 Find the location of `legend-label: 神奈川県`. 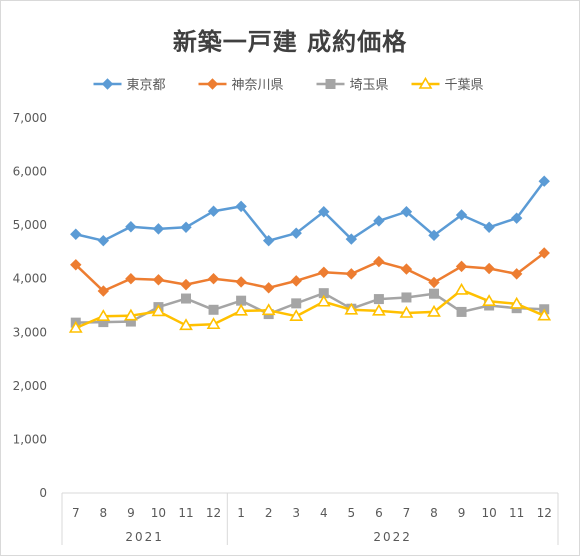

legend-label: 神奈川県 is located at coordinates (258, 85).